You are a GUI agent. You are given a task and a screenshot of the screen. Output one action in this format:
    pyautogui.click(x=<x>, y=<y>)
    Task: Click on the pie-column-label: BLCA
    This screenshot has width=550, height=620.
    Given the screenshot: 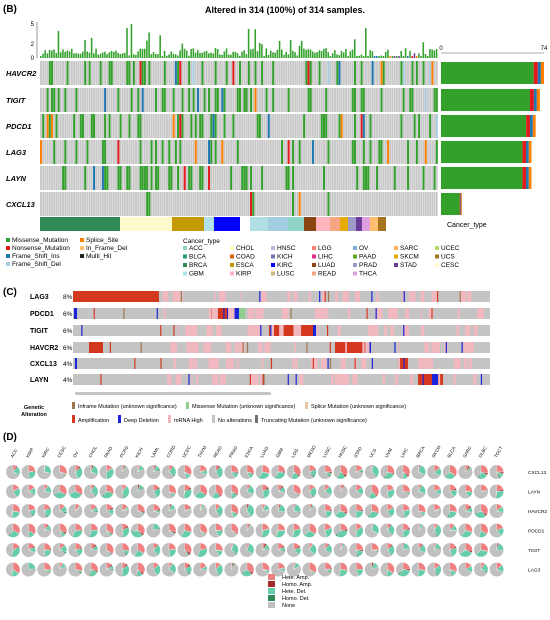 What is the action you would take?
    pyautogui.click(x=451, y=452)
    